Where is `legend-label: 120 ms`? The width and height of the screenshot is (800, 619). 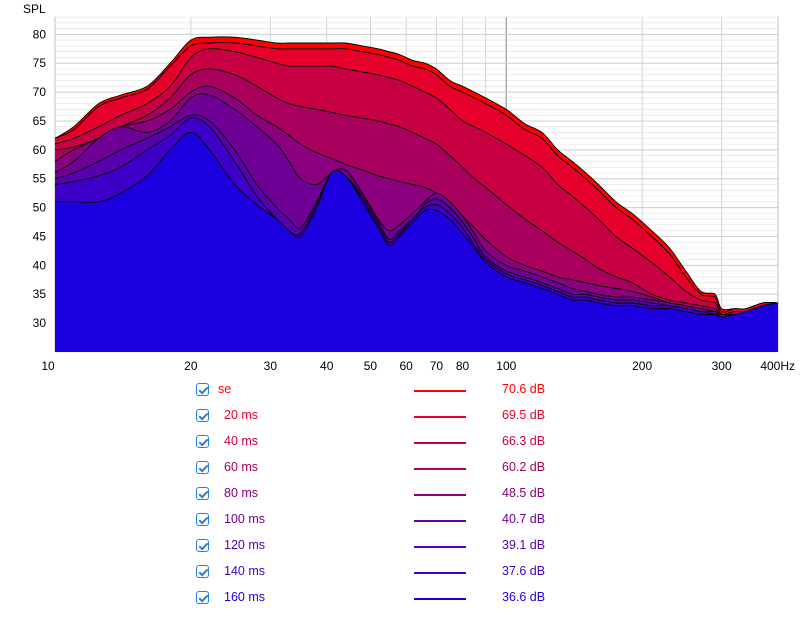 legend-label: 120 ms is located at coordinates (244, 545).